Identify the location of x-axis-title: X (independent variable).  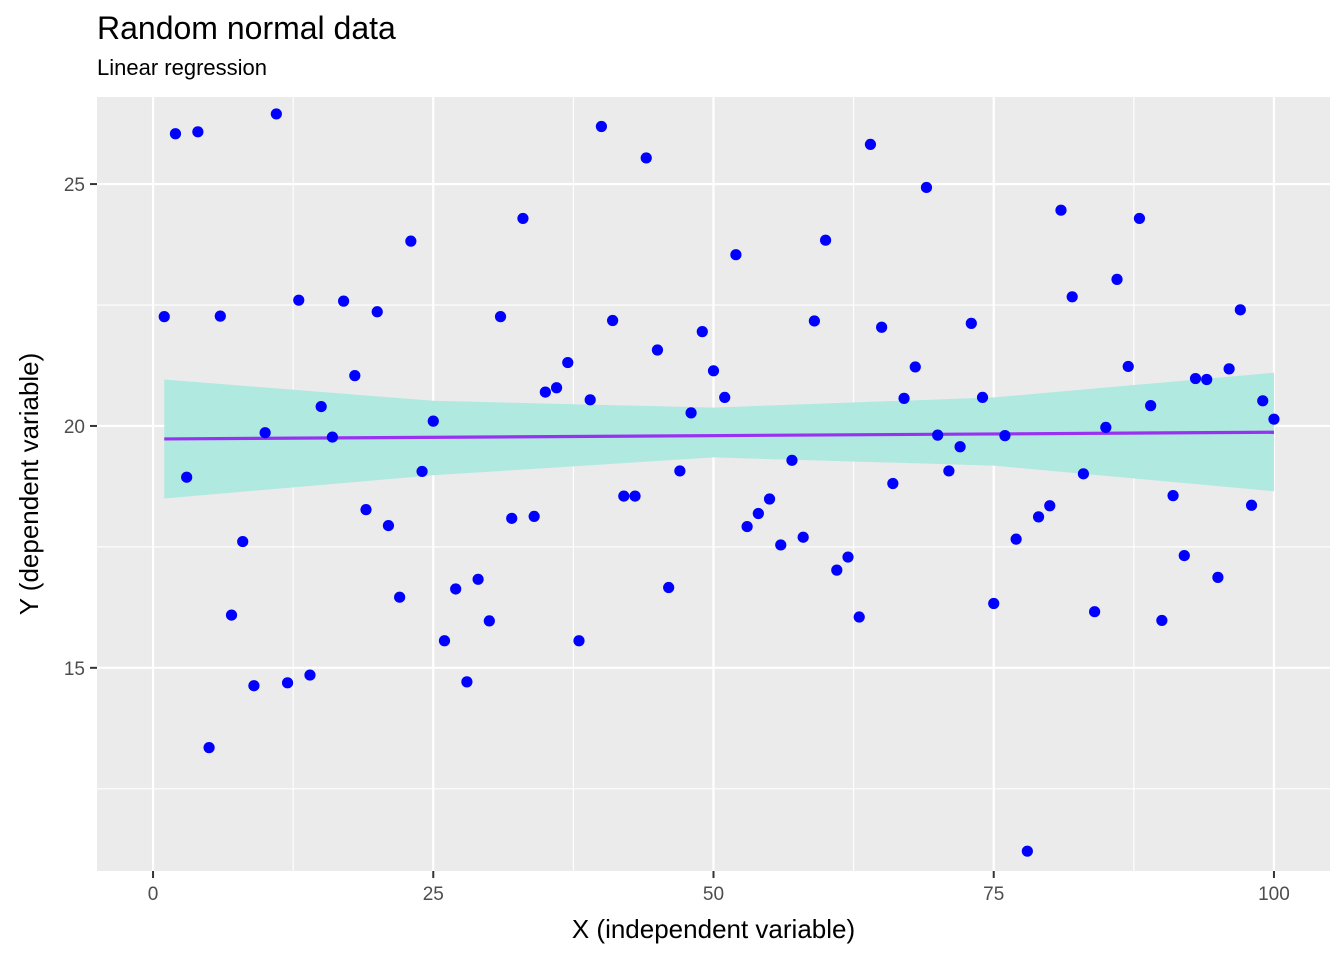
(713, 929).